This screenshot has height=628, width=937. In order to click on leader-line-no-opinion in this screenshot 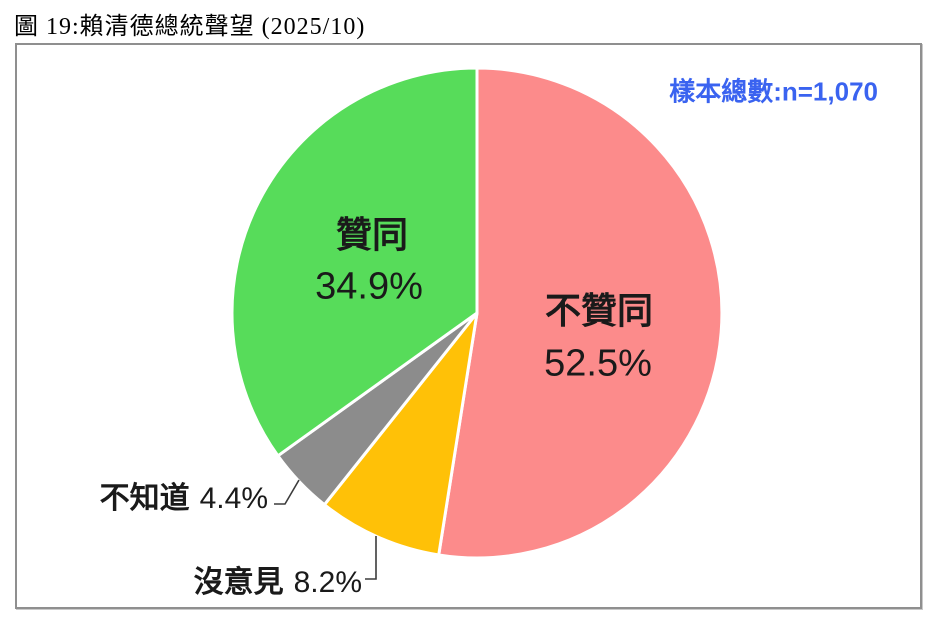, I will do `click(371, 558)`.